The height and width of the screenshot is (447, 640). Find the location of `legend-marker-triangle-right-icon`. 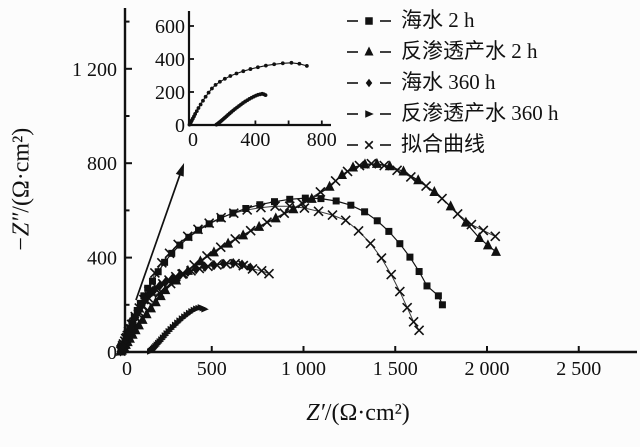

legend-marker-triangle-right-icon is located at coordinates (369, 113).